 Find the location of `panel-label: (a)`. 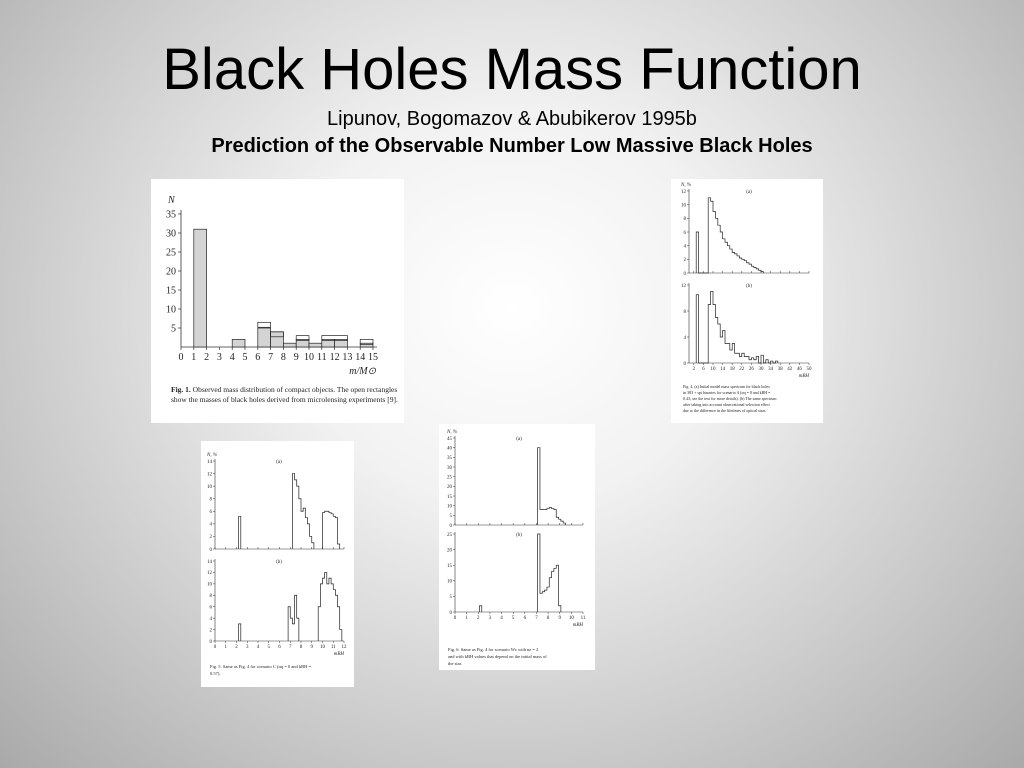

panel-label: (a) is located at coordinates (519, 439).